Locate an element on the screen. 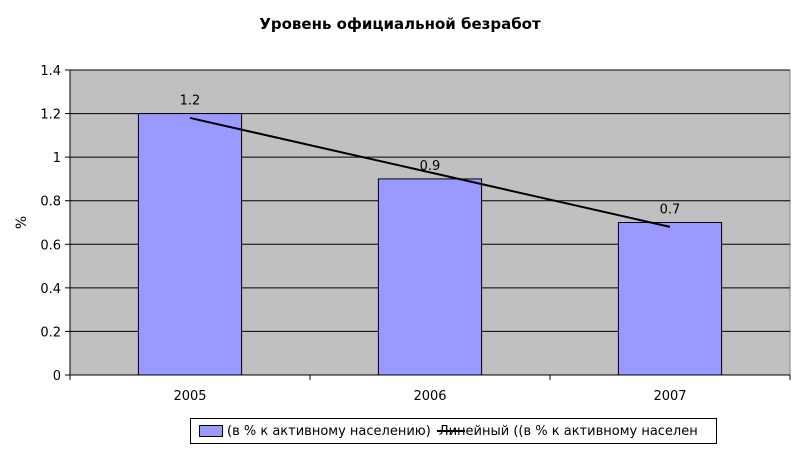  bar-2007 is located at coordinates (670, 299).